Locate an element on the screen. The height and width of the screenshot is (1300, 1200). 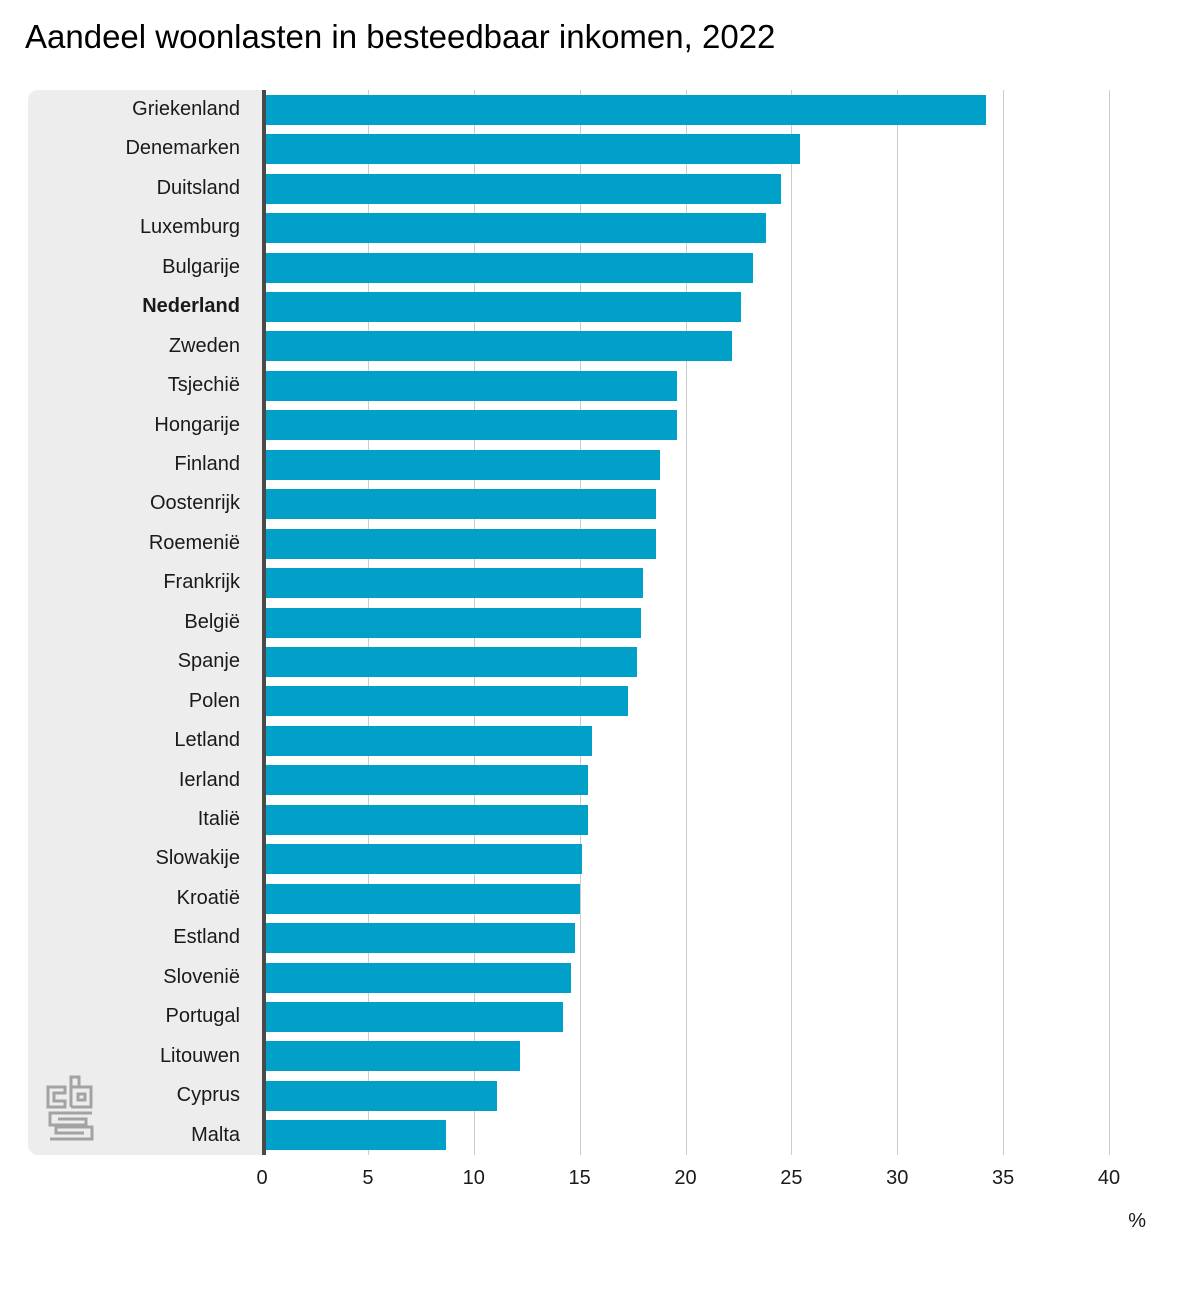
category-label-italië: Italië is located at coordinates (218, 819).